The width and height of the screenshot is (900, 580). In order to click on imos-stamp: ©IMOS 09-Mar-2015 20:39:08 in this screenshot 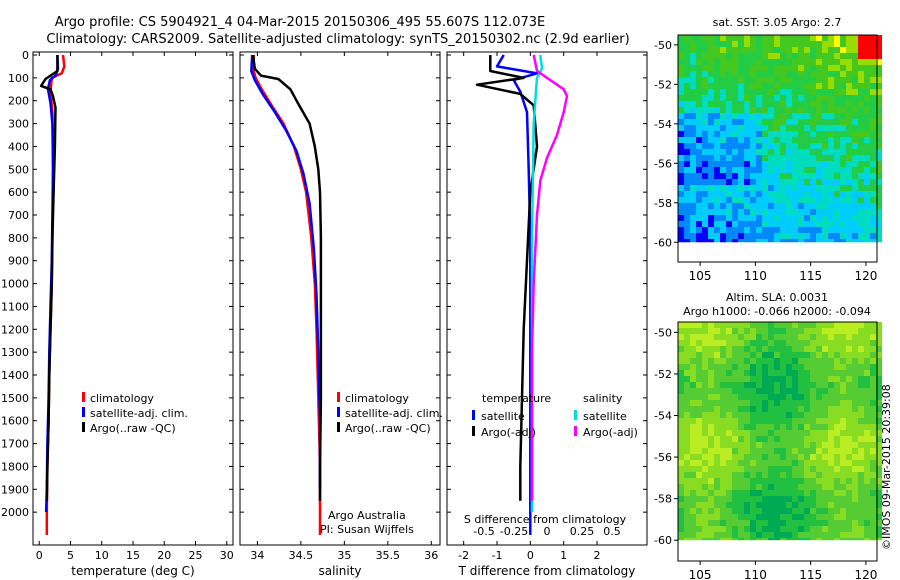, I will do `click(886, 467)`.